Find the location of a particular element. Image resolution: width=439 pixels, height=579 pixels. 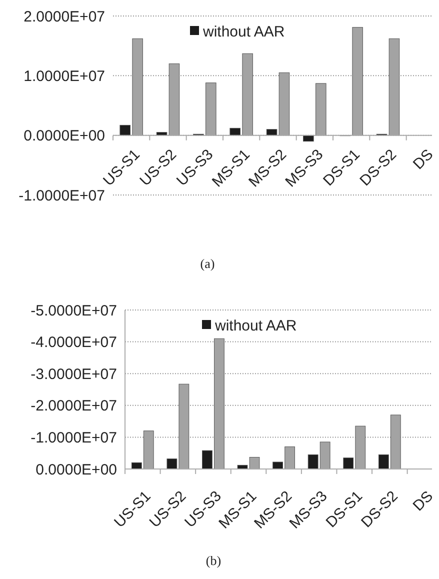

y-tick-label: -3.0000E+07 is located at coordinates (73, 374).